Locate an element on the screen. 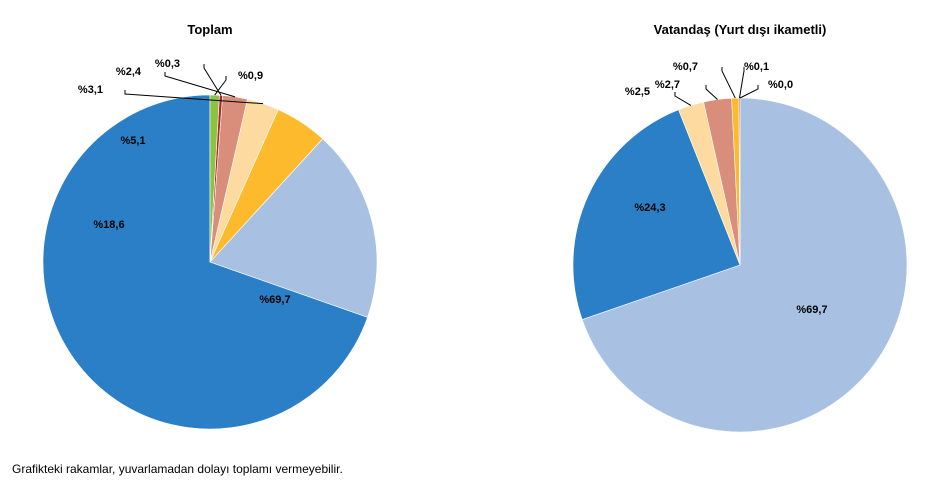 This screenshot has height=490, width=945. pie-data-label-0-5: %0,3 is located at coordinates (167, 64).